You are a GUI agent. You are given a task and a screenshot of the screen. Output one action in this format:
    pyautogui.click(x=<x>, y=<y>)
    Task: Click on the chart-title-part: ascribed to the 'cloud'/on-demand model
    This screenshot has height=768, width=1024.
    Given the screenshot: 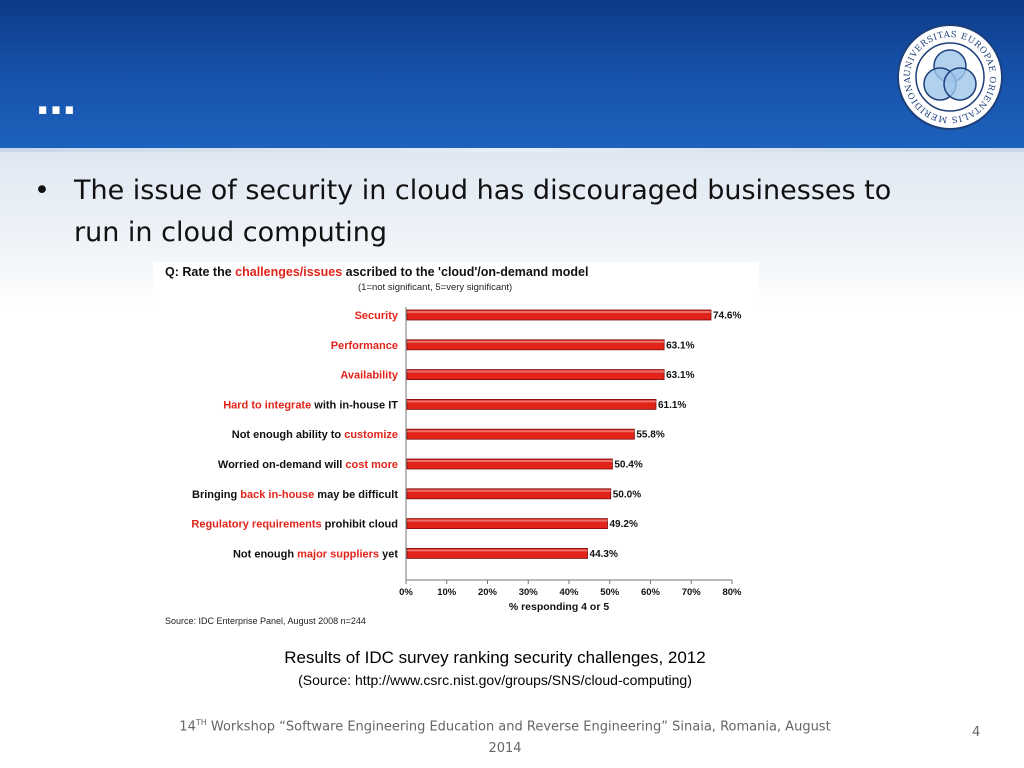 What is the action you would take?
    pyautogui.click(x=465, y=272)
    